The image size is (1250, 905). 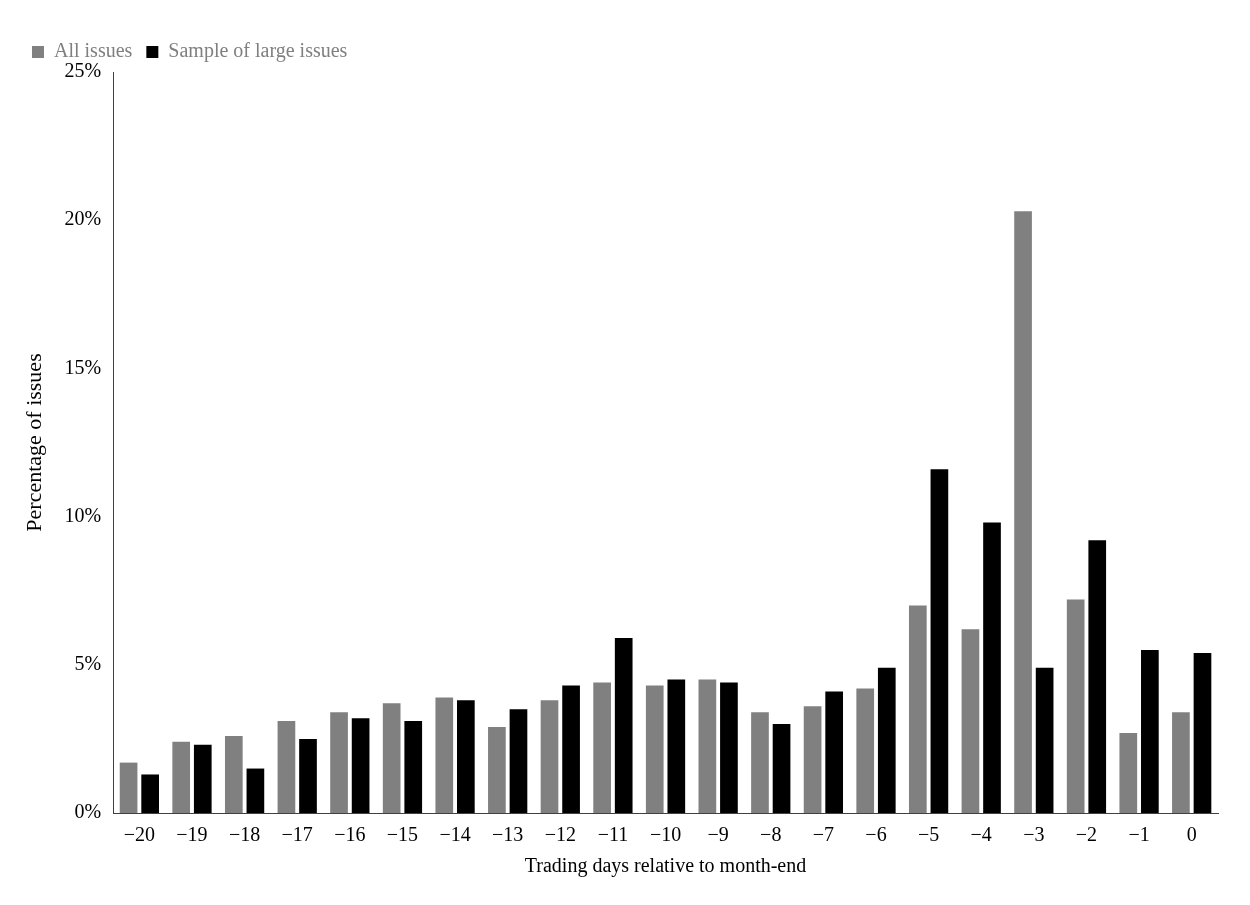 I want to click on x-tick-label: −13, so click(x=508, y=834).